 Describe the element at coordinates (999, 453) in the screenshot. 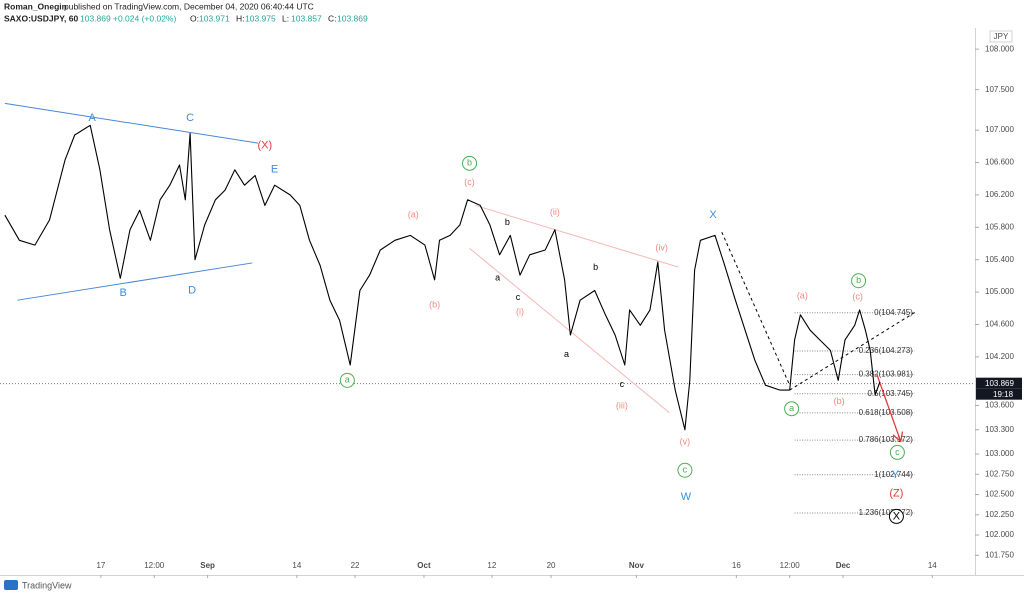

I see `y-tick-label: 103.000` at that location.